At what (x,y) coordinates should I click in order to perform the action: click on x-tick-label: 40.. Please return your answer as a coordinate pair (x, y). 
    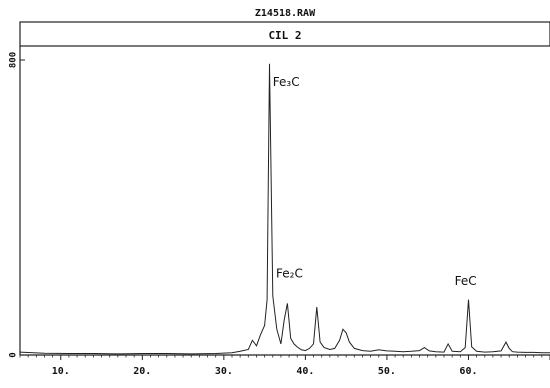
    Looking at the image, I should click on (305, 371).